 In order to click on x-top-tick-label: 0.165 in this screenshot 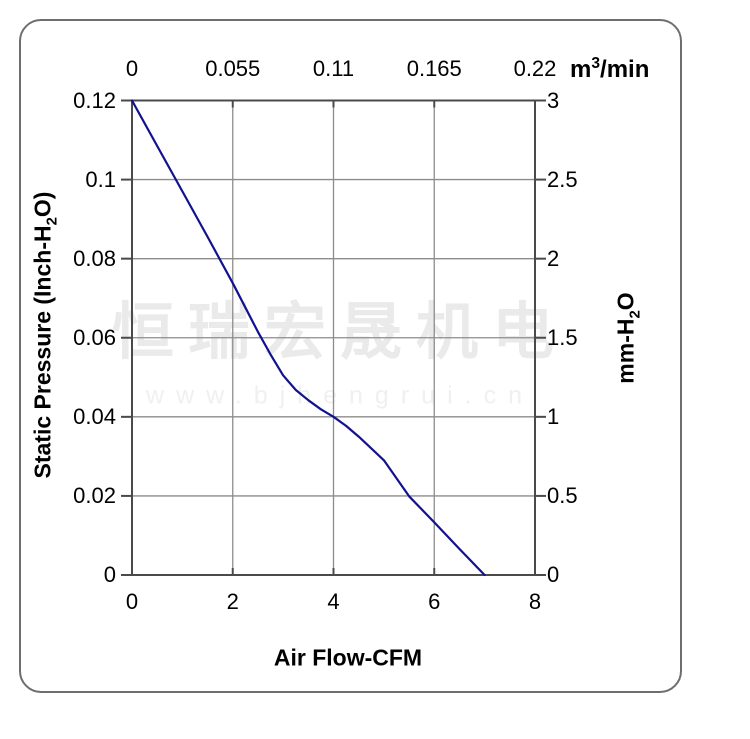, I will do `click(434, 68)`.